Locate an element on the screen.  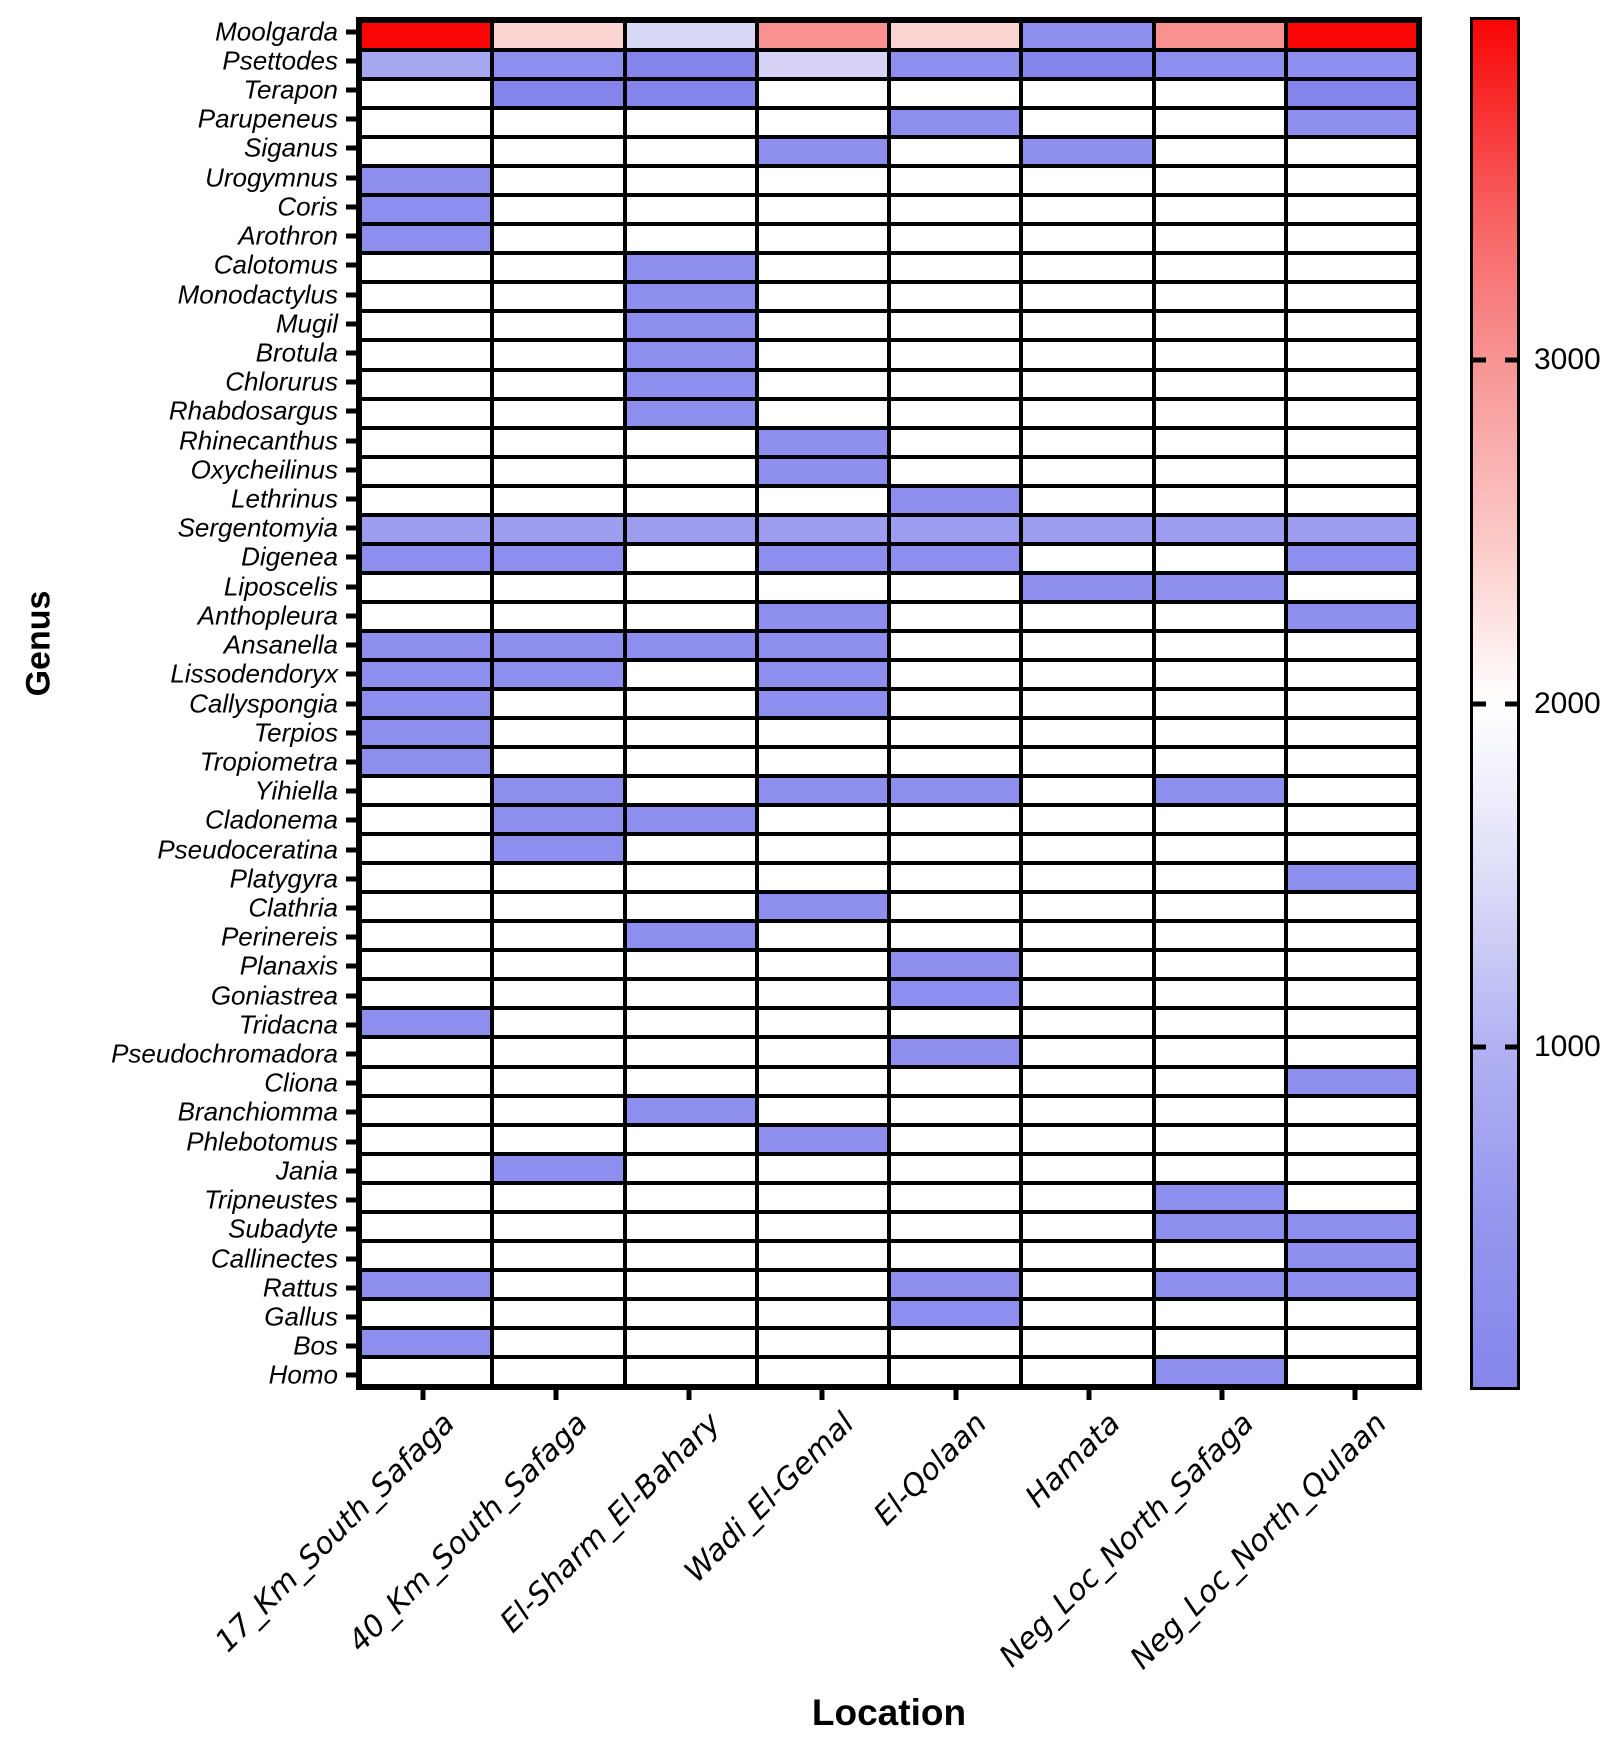
y-tick-label: Tridacna is located at coordinates (288, 1024).